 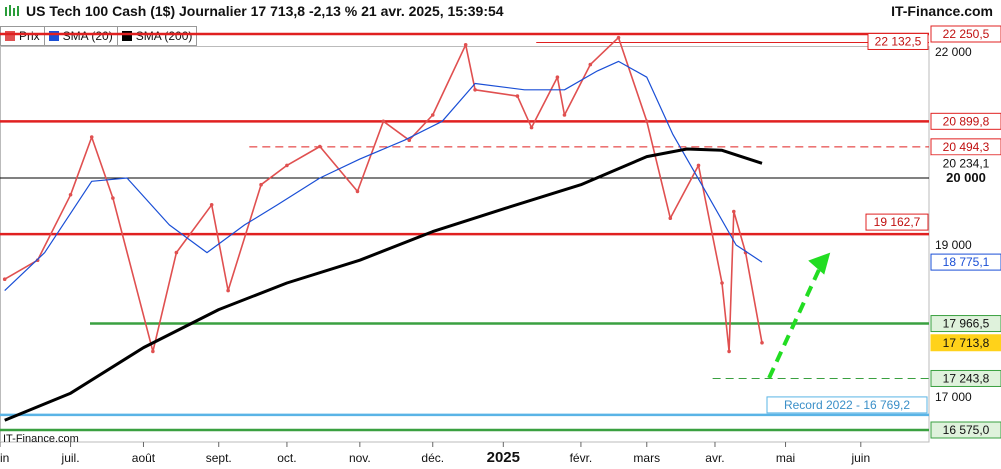 I want to click on level-tag-label: Record 2022 - 16 769,2, so click(x=847, y=405).